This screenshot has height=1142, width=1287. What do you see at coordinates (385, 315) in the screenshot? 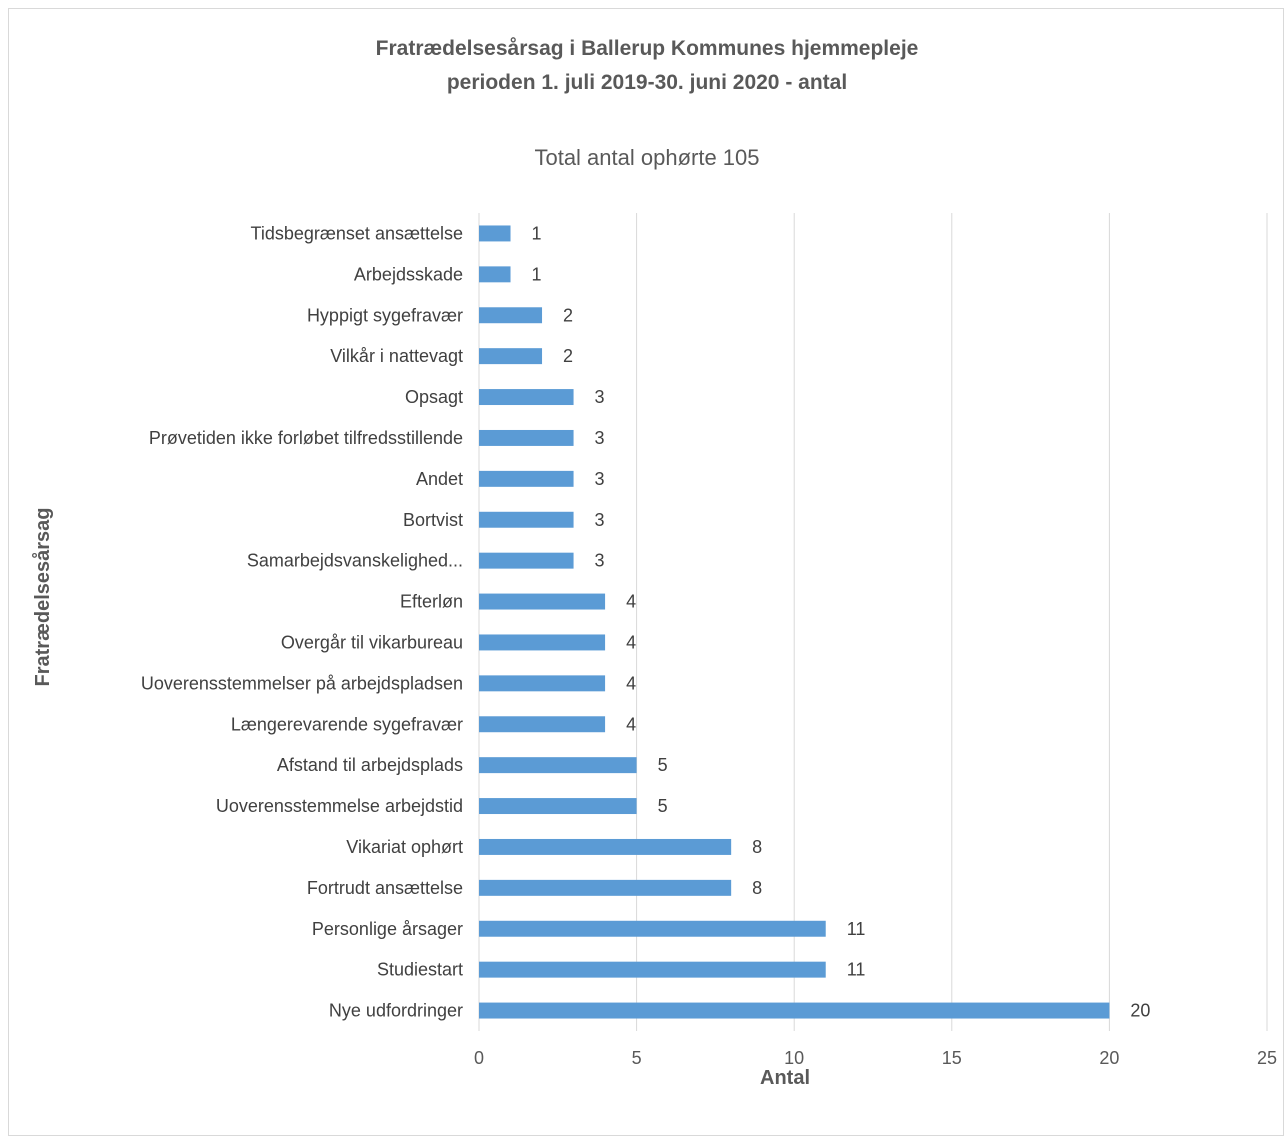
I see `category-label-3: Hyppigt sygefravær` at bounding box center [385, 315].